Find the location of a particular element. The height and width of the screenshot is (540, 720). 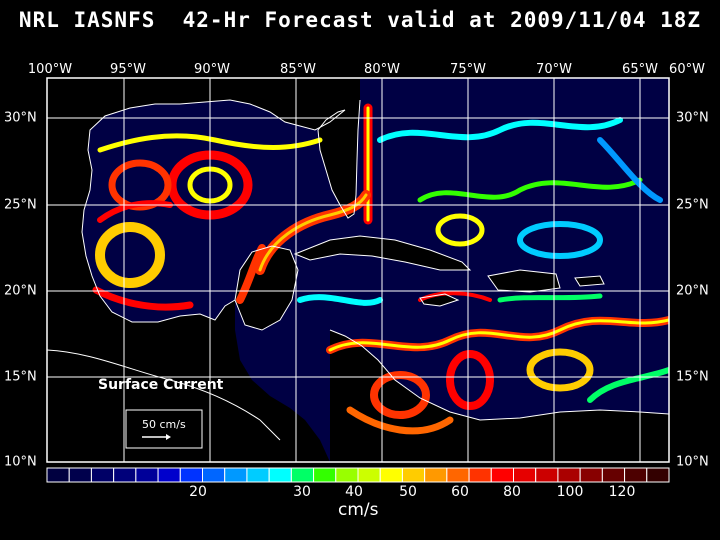

lon-label: 100°W is located at coordinates (50, 69).